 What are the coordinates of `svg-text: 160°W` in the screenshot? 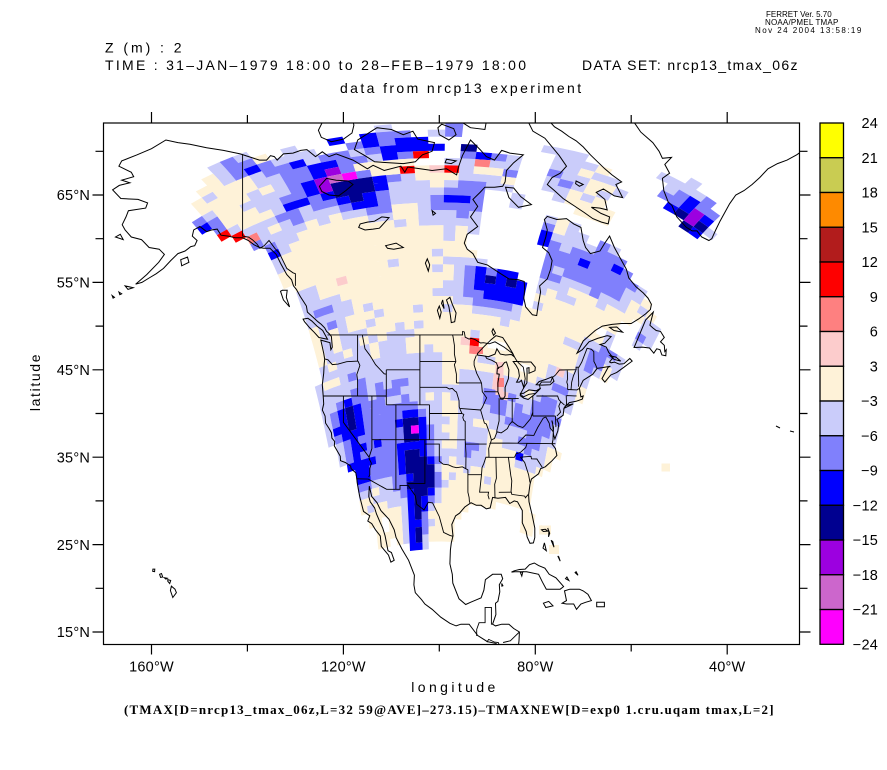 It's located at (151, 668).